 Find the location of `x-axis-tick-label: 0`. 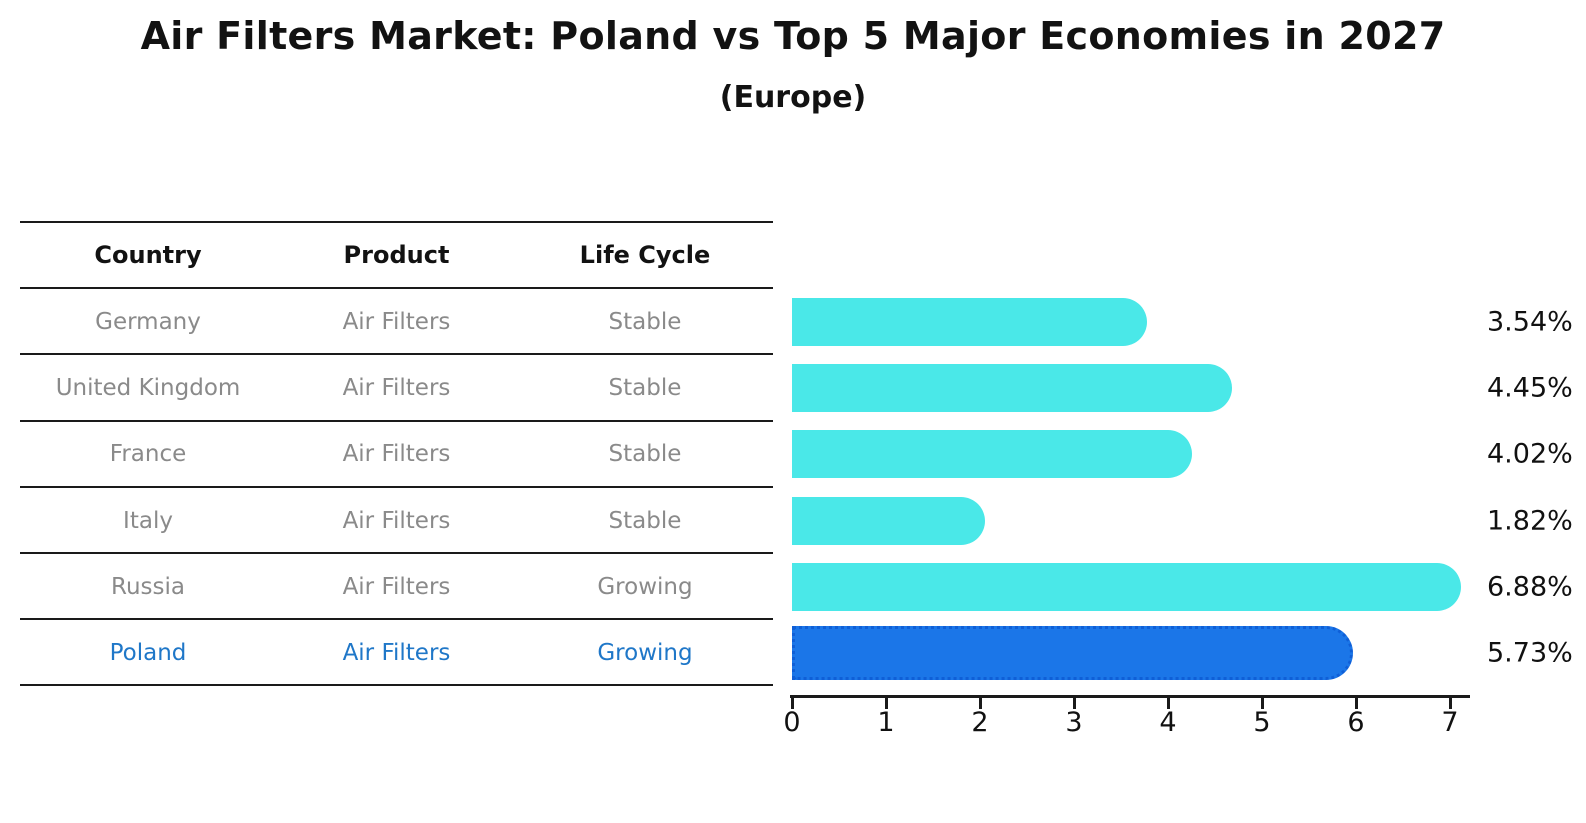

x-axis-tick-label: 0 is located at coordinates (792, 722).